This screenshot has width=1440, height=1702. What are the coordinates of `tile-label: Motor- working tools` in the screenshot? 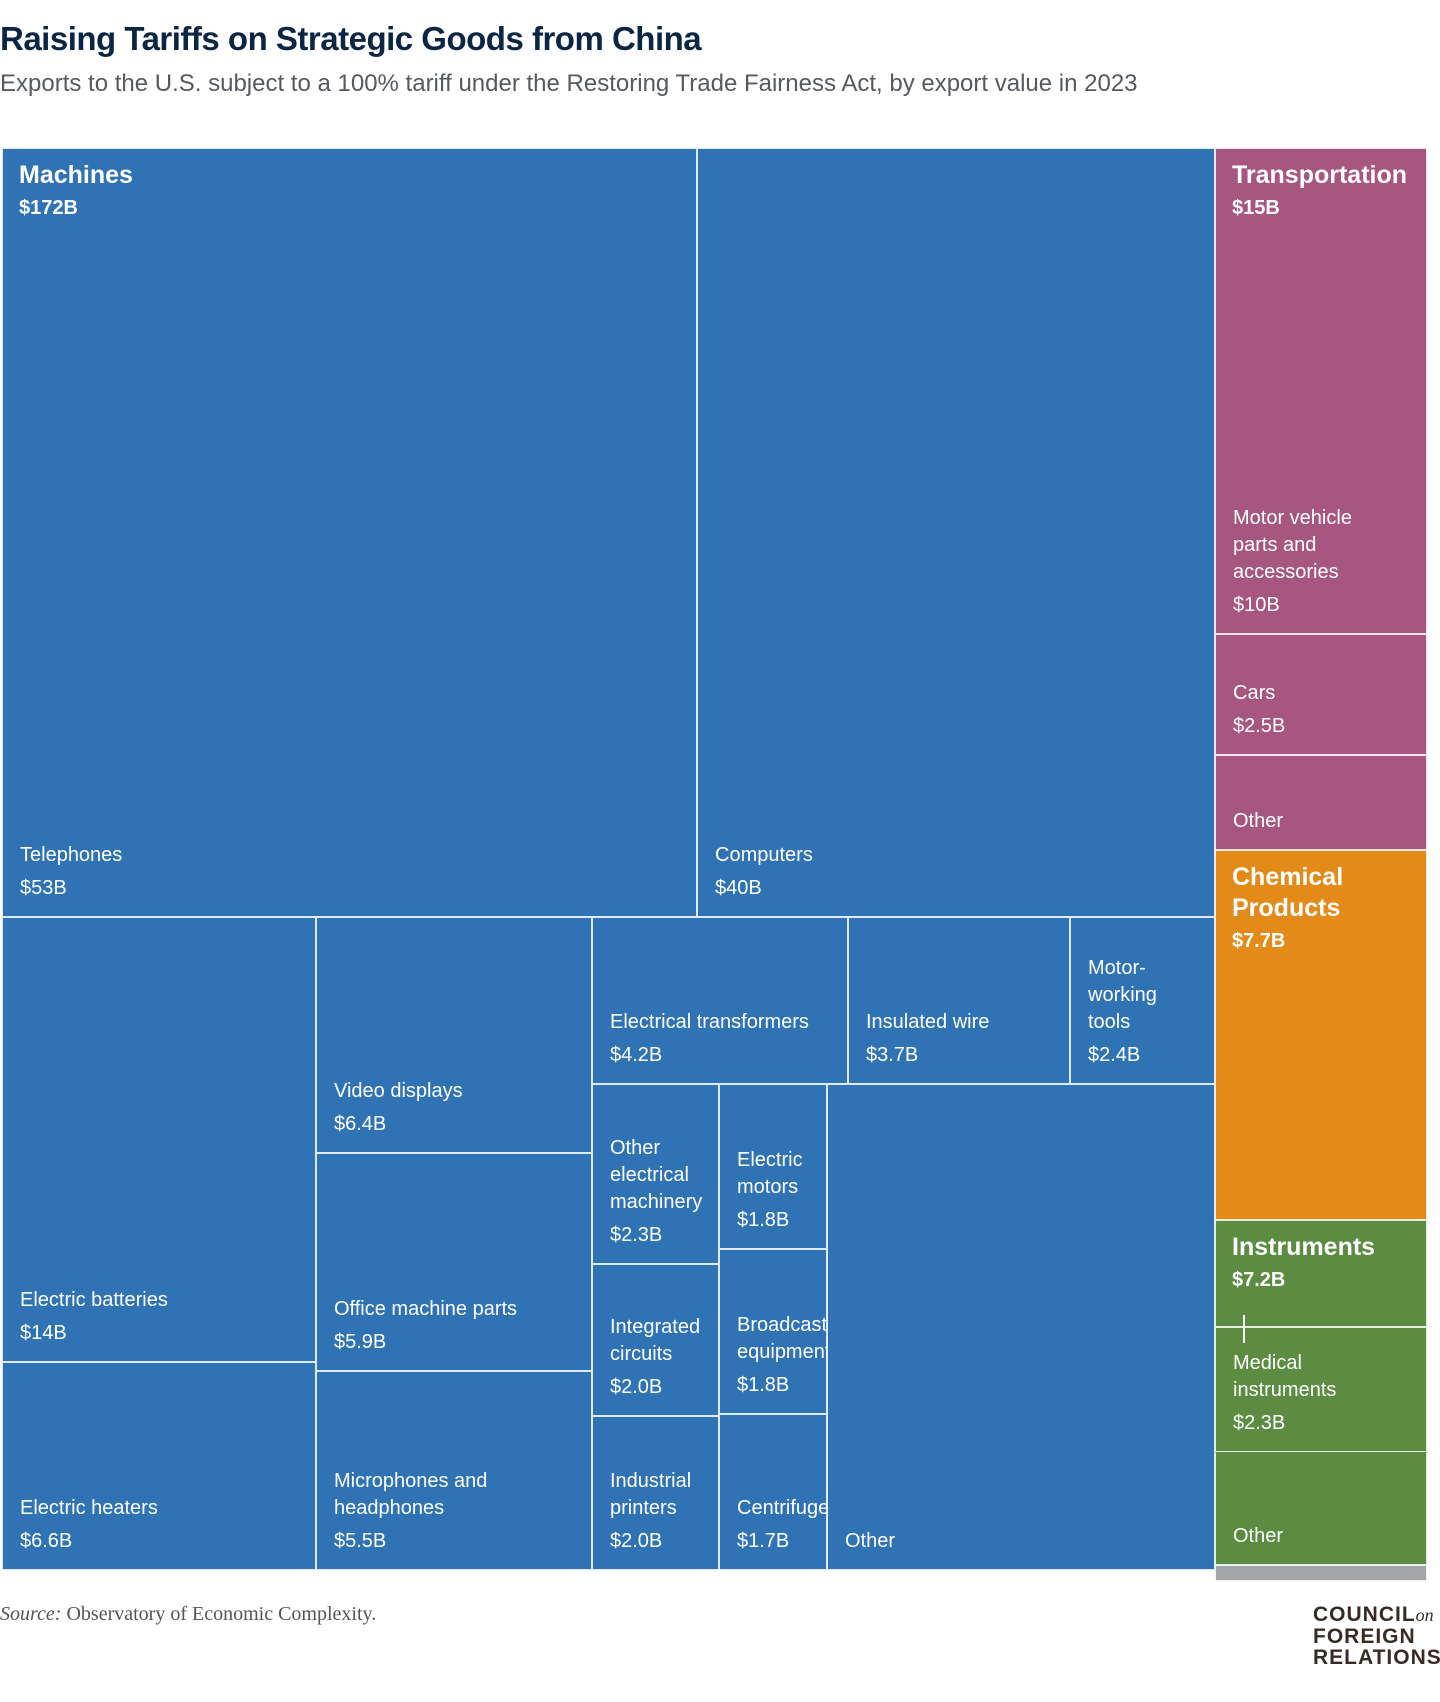 It's located at (1122, 995).